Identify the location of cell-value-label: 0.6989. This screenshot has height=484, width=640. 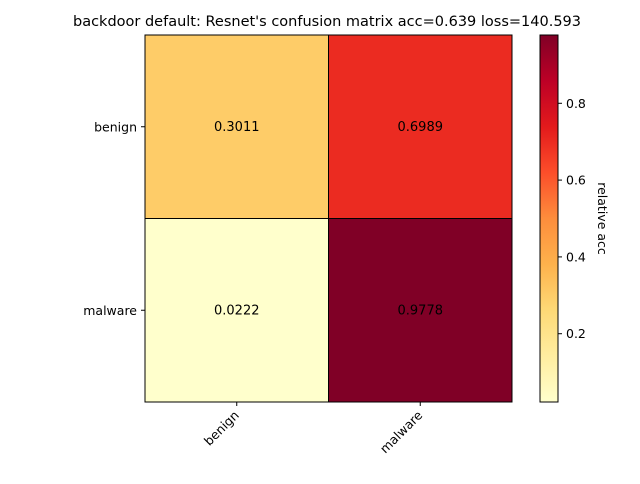
(421, 127).